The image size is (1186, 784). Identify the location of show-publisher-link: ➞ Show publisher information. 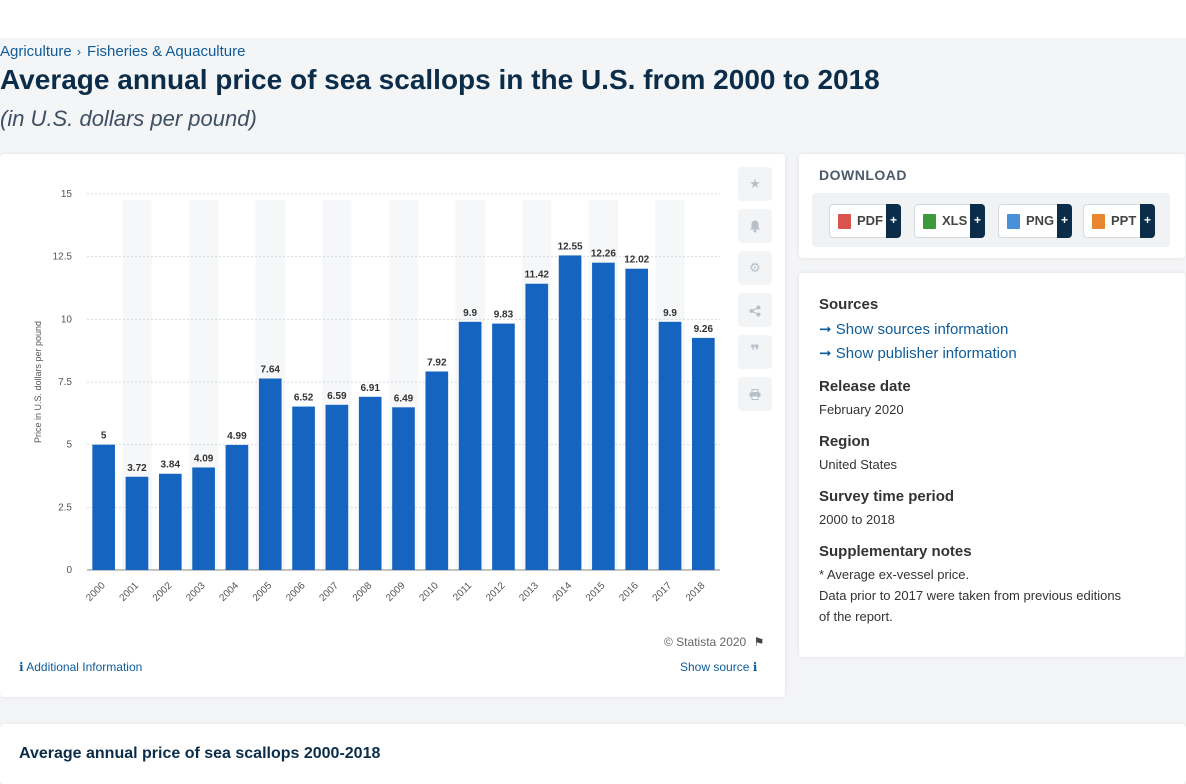
(918, 353).